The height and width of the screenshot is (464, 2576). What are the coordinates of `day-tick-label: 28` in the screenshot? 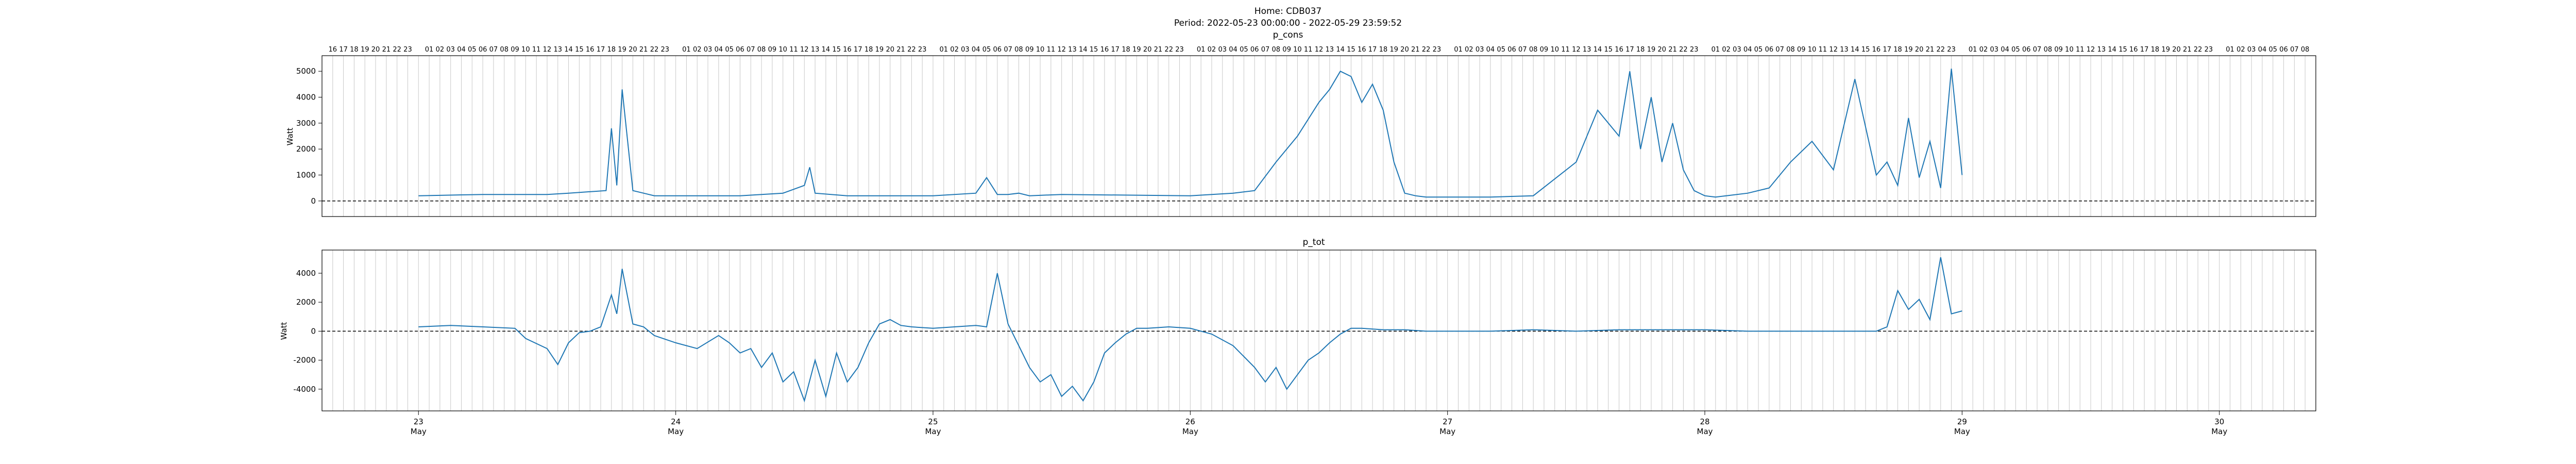 It's located at (1704, 421).